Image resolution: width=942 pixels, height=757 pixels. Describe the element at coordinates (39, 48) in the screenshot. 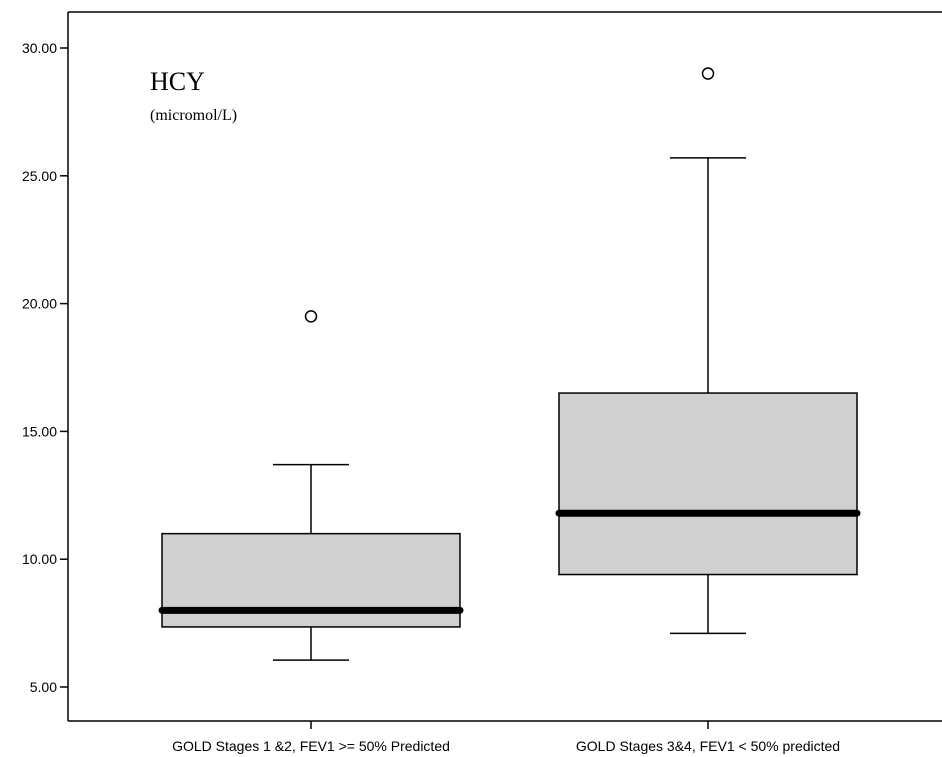

I see `y-tick-label: 30.00` at that location.